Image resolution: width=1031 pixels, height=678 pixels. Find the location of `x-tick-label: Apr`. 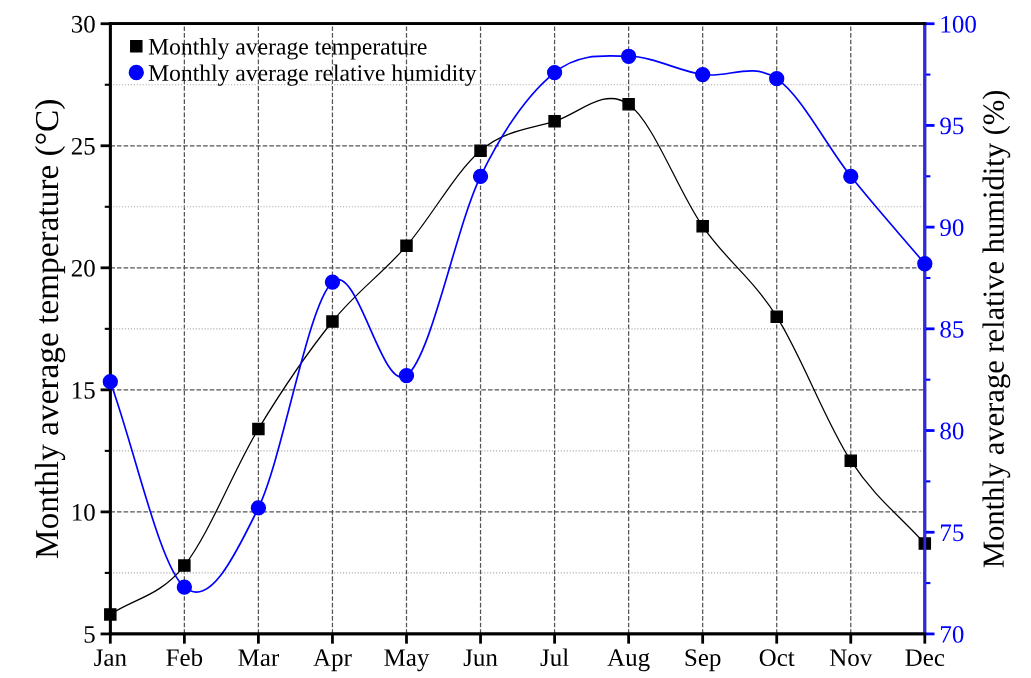

x-tick-label: Apr is located at coordinates (332, 660).